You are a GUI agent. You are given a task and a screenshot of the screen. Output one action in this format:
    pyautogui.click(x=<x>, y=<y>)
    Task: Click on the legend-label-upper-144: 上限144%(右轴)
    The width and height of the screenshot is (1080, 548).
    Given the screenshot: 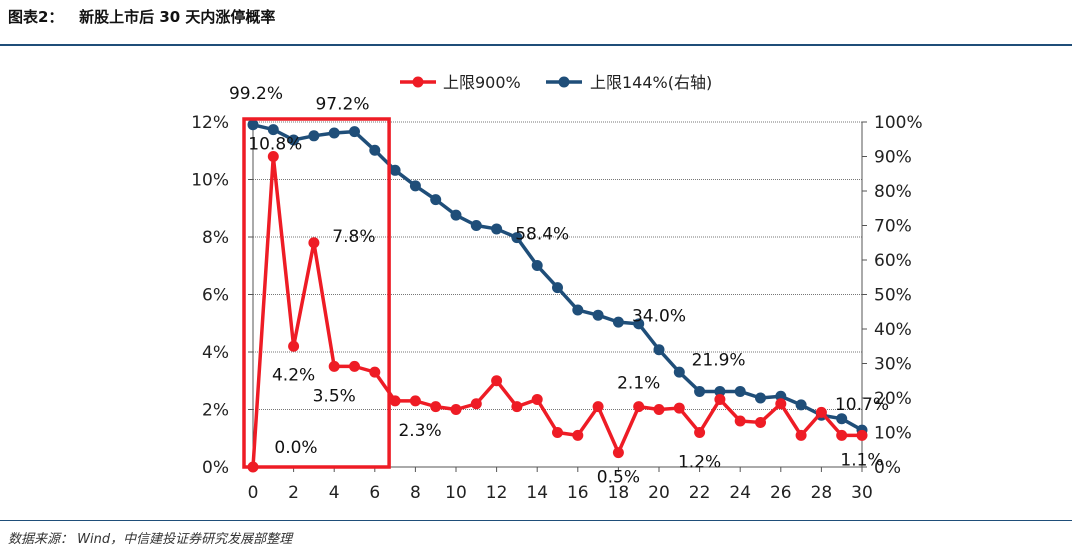 What is the action you would take?
    pyautogui.click(x=651, y=82)
    